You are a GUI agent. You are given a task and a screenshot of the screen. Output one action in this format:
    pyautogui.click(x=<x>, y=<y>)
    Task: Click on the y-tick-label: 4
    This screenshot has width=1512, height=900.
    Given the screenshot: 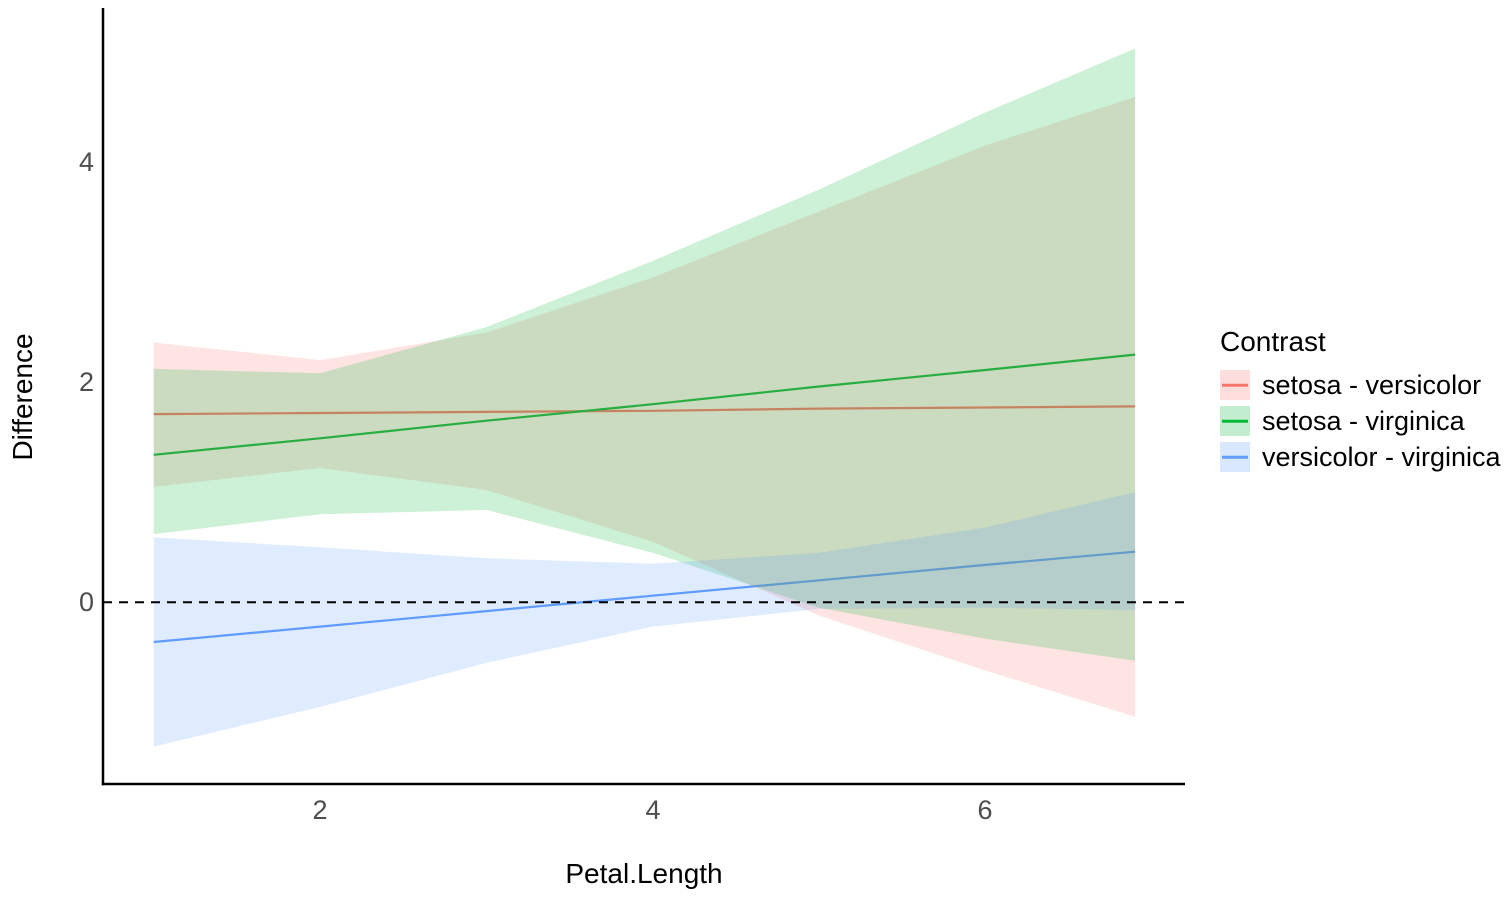 What is the action you would take?
    pyautogui.click(x=86, y=162)
    